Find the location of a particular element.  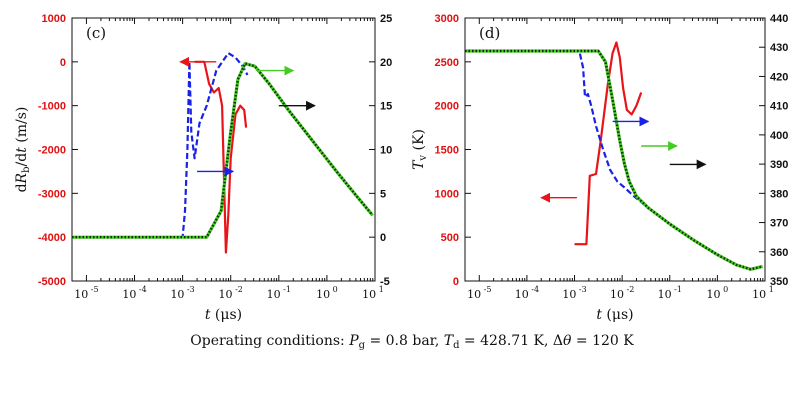

y-right-tick-label: 380 is located at coordinates (779, 194).